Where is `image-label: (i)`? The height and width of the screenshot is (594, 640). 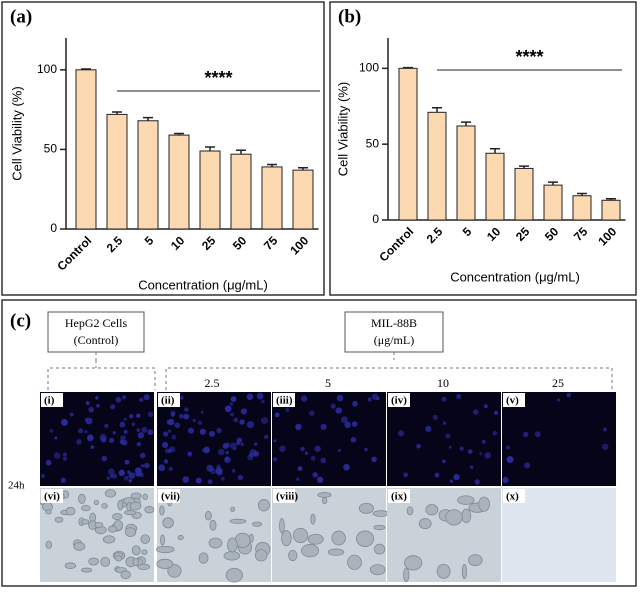 image-label: (i) is located at coordinates (49, 401).